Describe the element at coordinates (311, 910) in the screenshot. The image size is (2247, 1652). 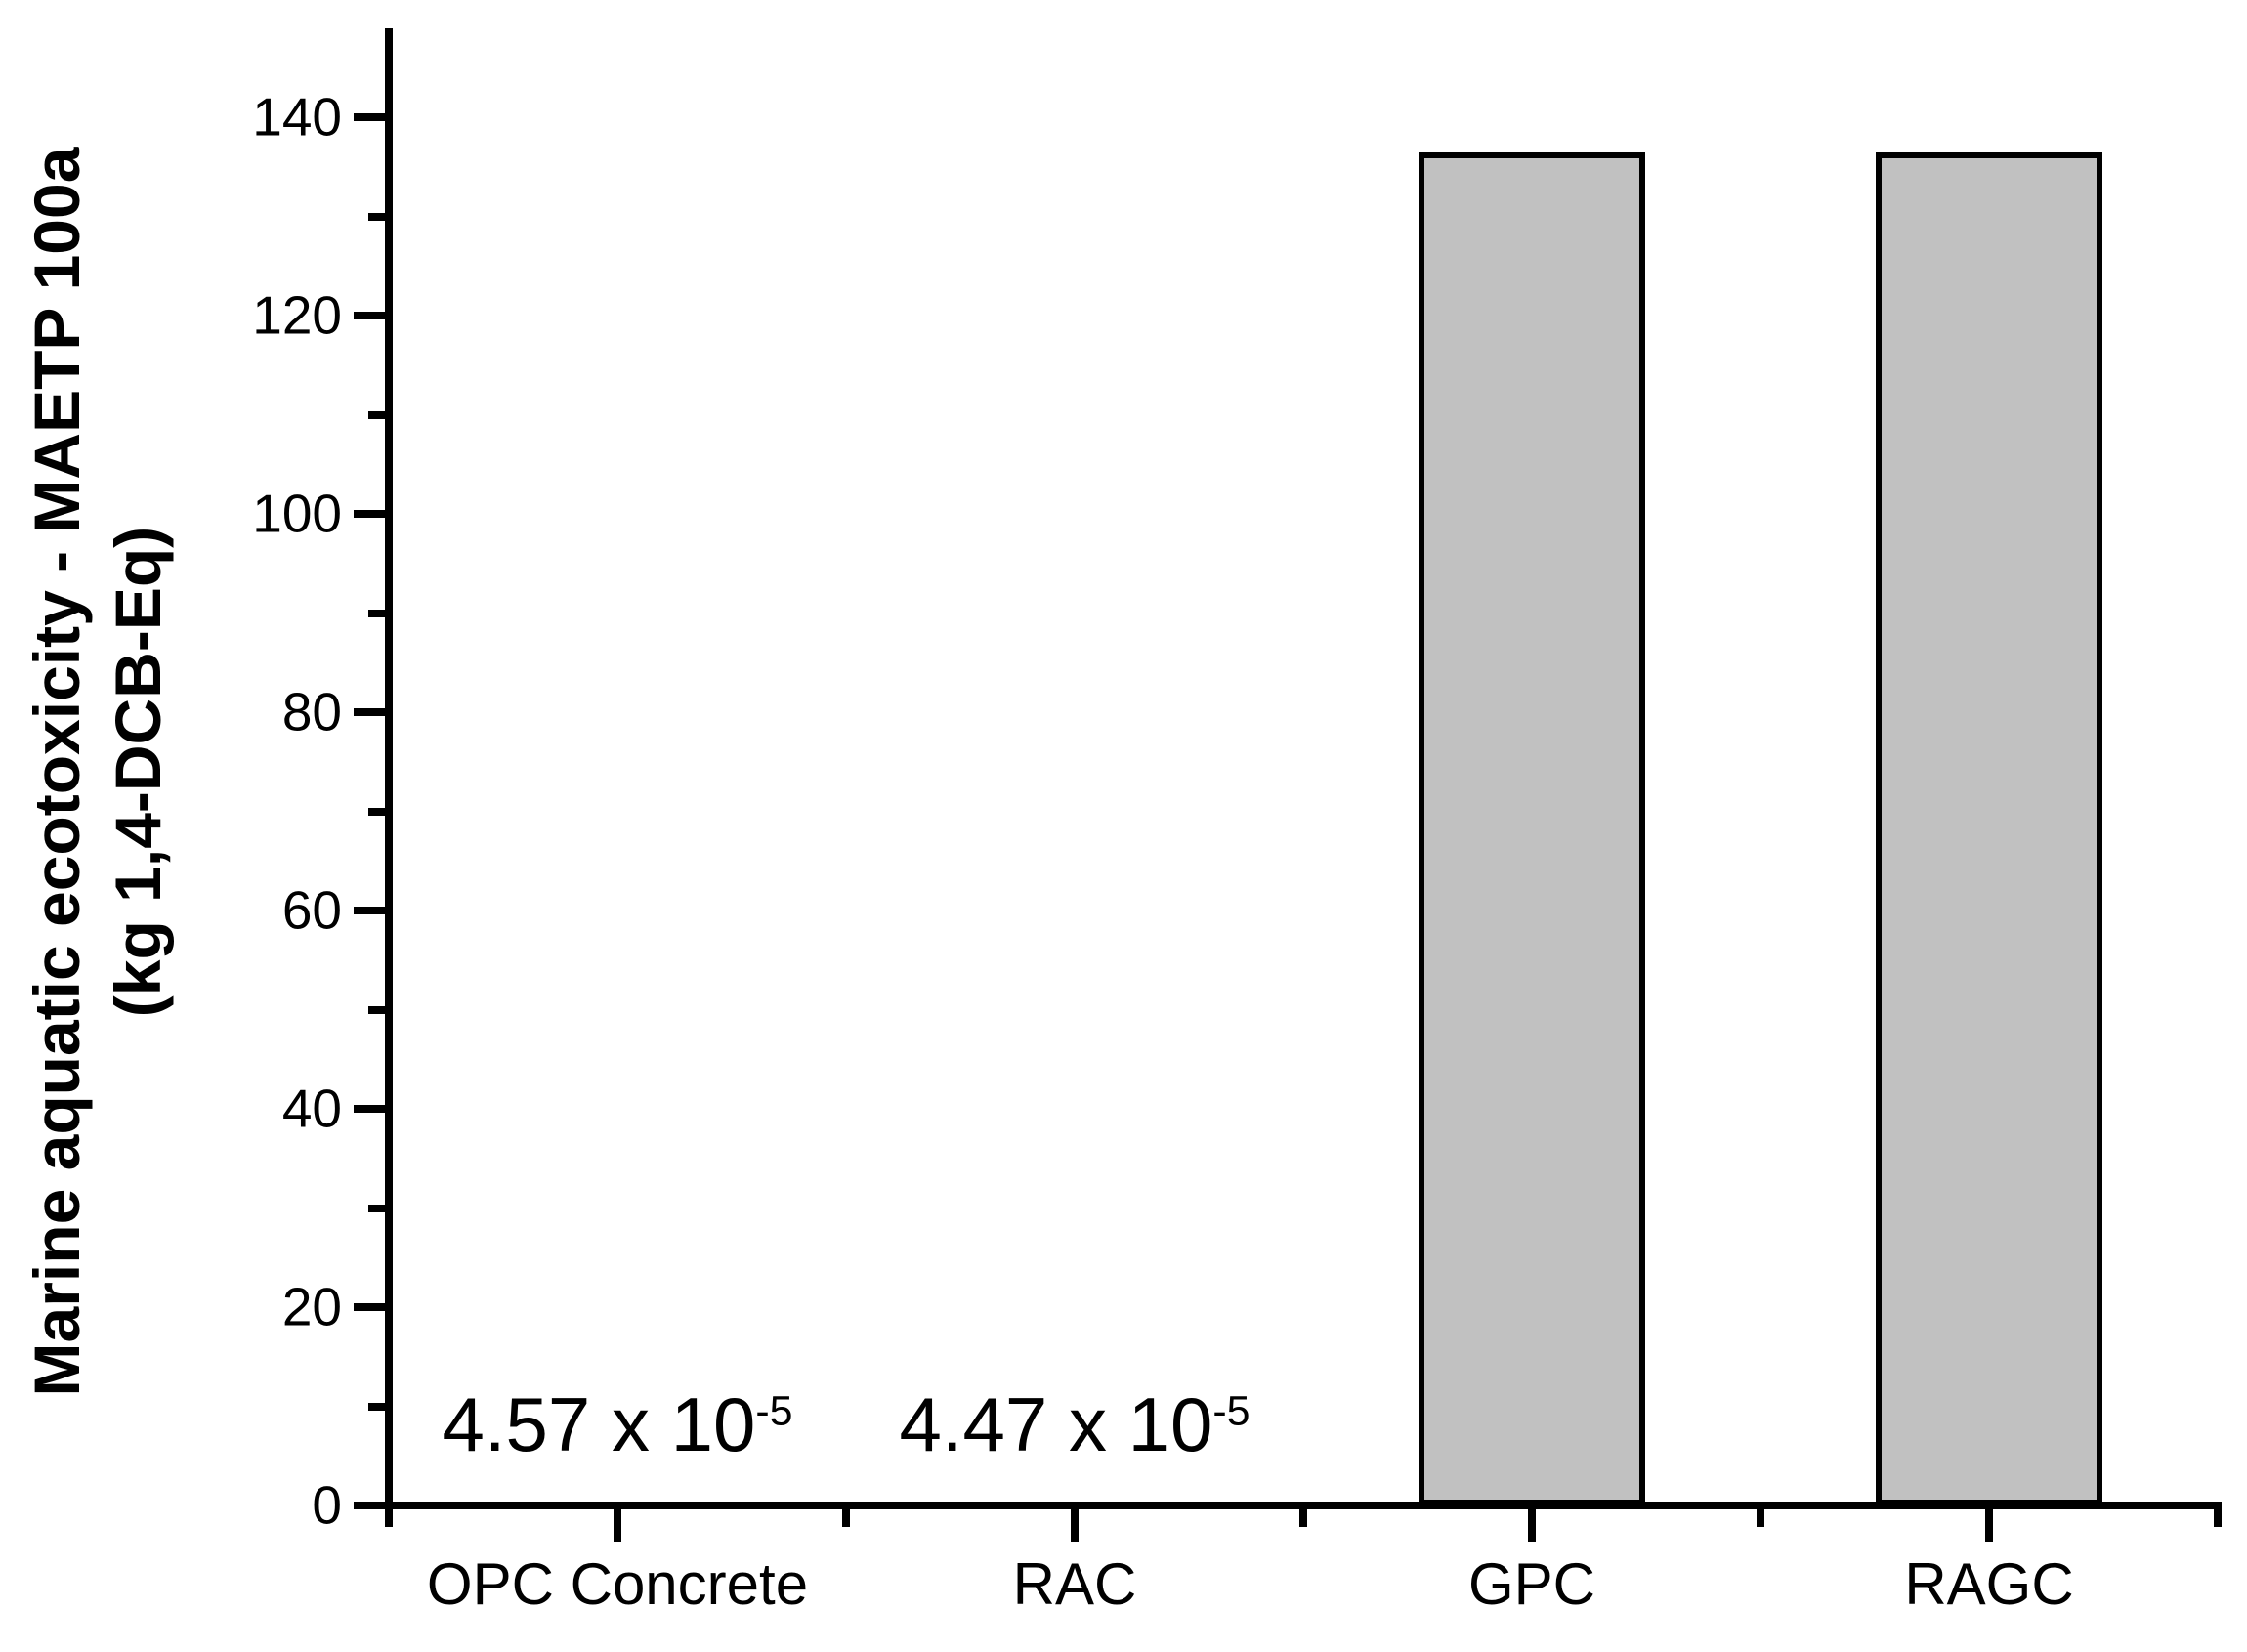
I see `y-tick-label: 60` at that location.